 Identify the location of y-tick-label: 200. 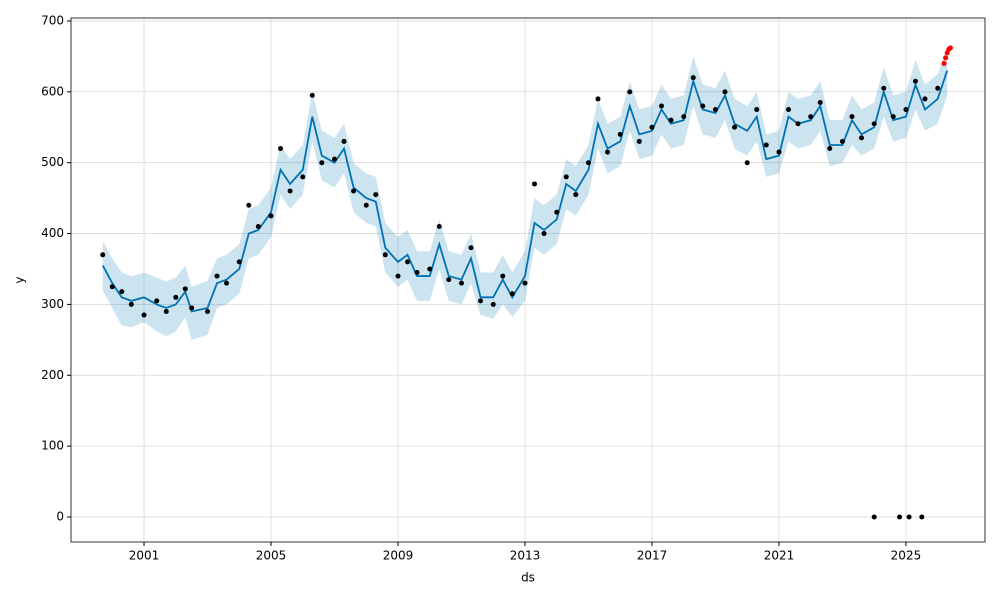
(52, 375).